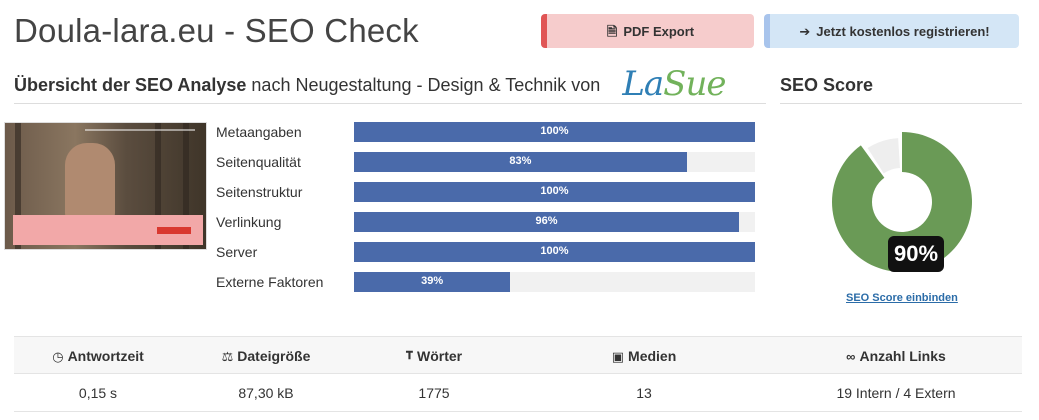 This screenshot has height=420, width=1039. What do you see at coordinates (130, 85) in the screenshot?
I see `overview-heading-bold: Übersicht der SEO Analyse` at bounding box center [130, 85].